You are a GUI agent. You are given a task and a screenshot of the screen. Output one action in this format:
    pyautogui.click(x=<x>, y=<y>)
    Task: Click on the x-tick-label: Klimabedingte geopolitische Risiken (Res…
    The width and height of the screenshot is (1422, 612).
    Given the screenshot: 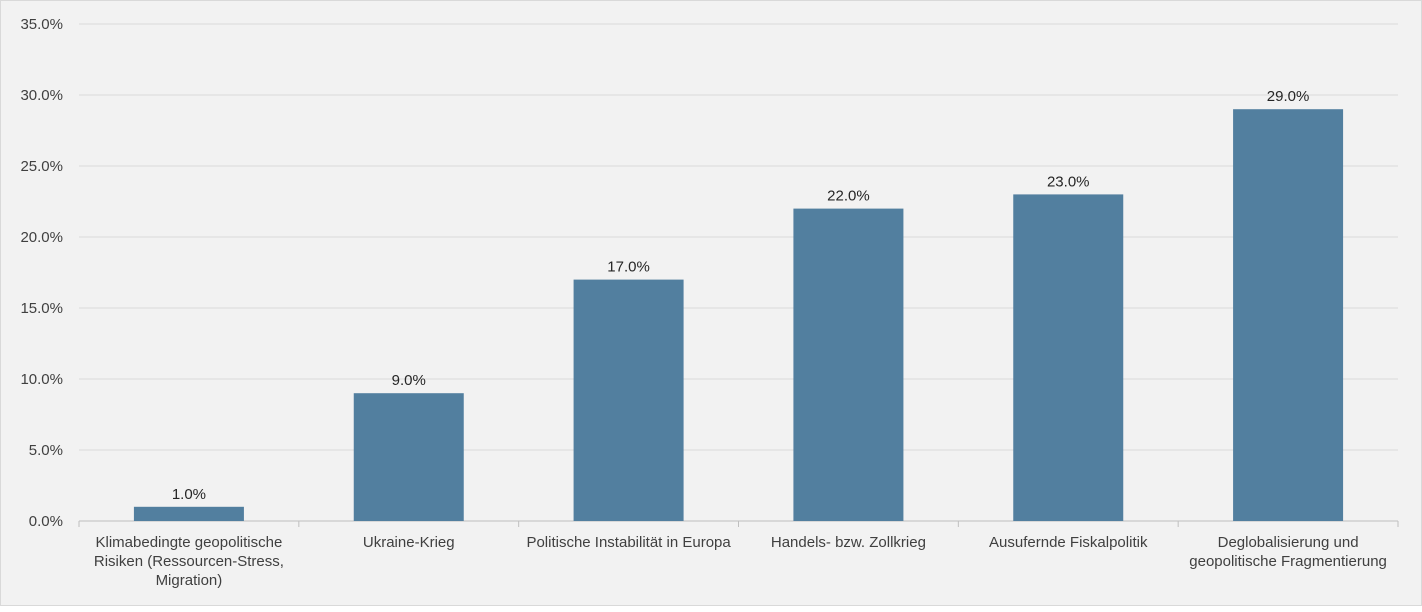 What is the action you would take?
    pyautogui.click(x=188, y=561)
    